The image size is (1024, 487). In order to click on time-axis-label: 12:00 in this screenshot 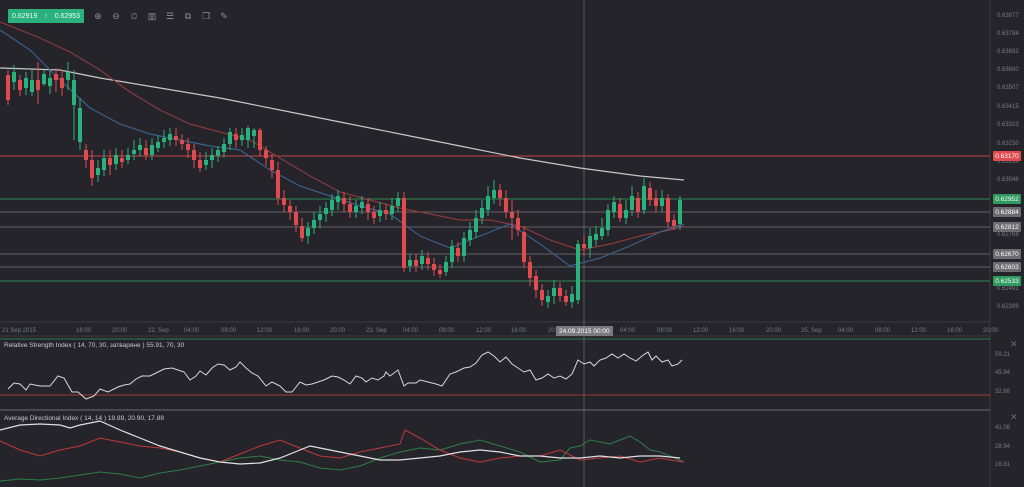, I will do `click(919, 331)`.